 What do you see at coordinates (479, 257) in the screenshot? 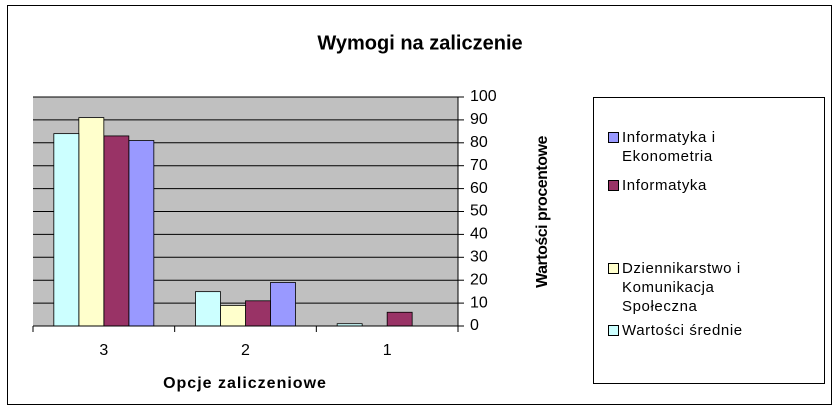
I see `y-tick-label: 30` at bounding box center [479, 257].